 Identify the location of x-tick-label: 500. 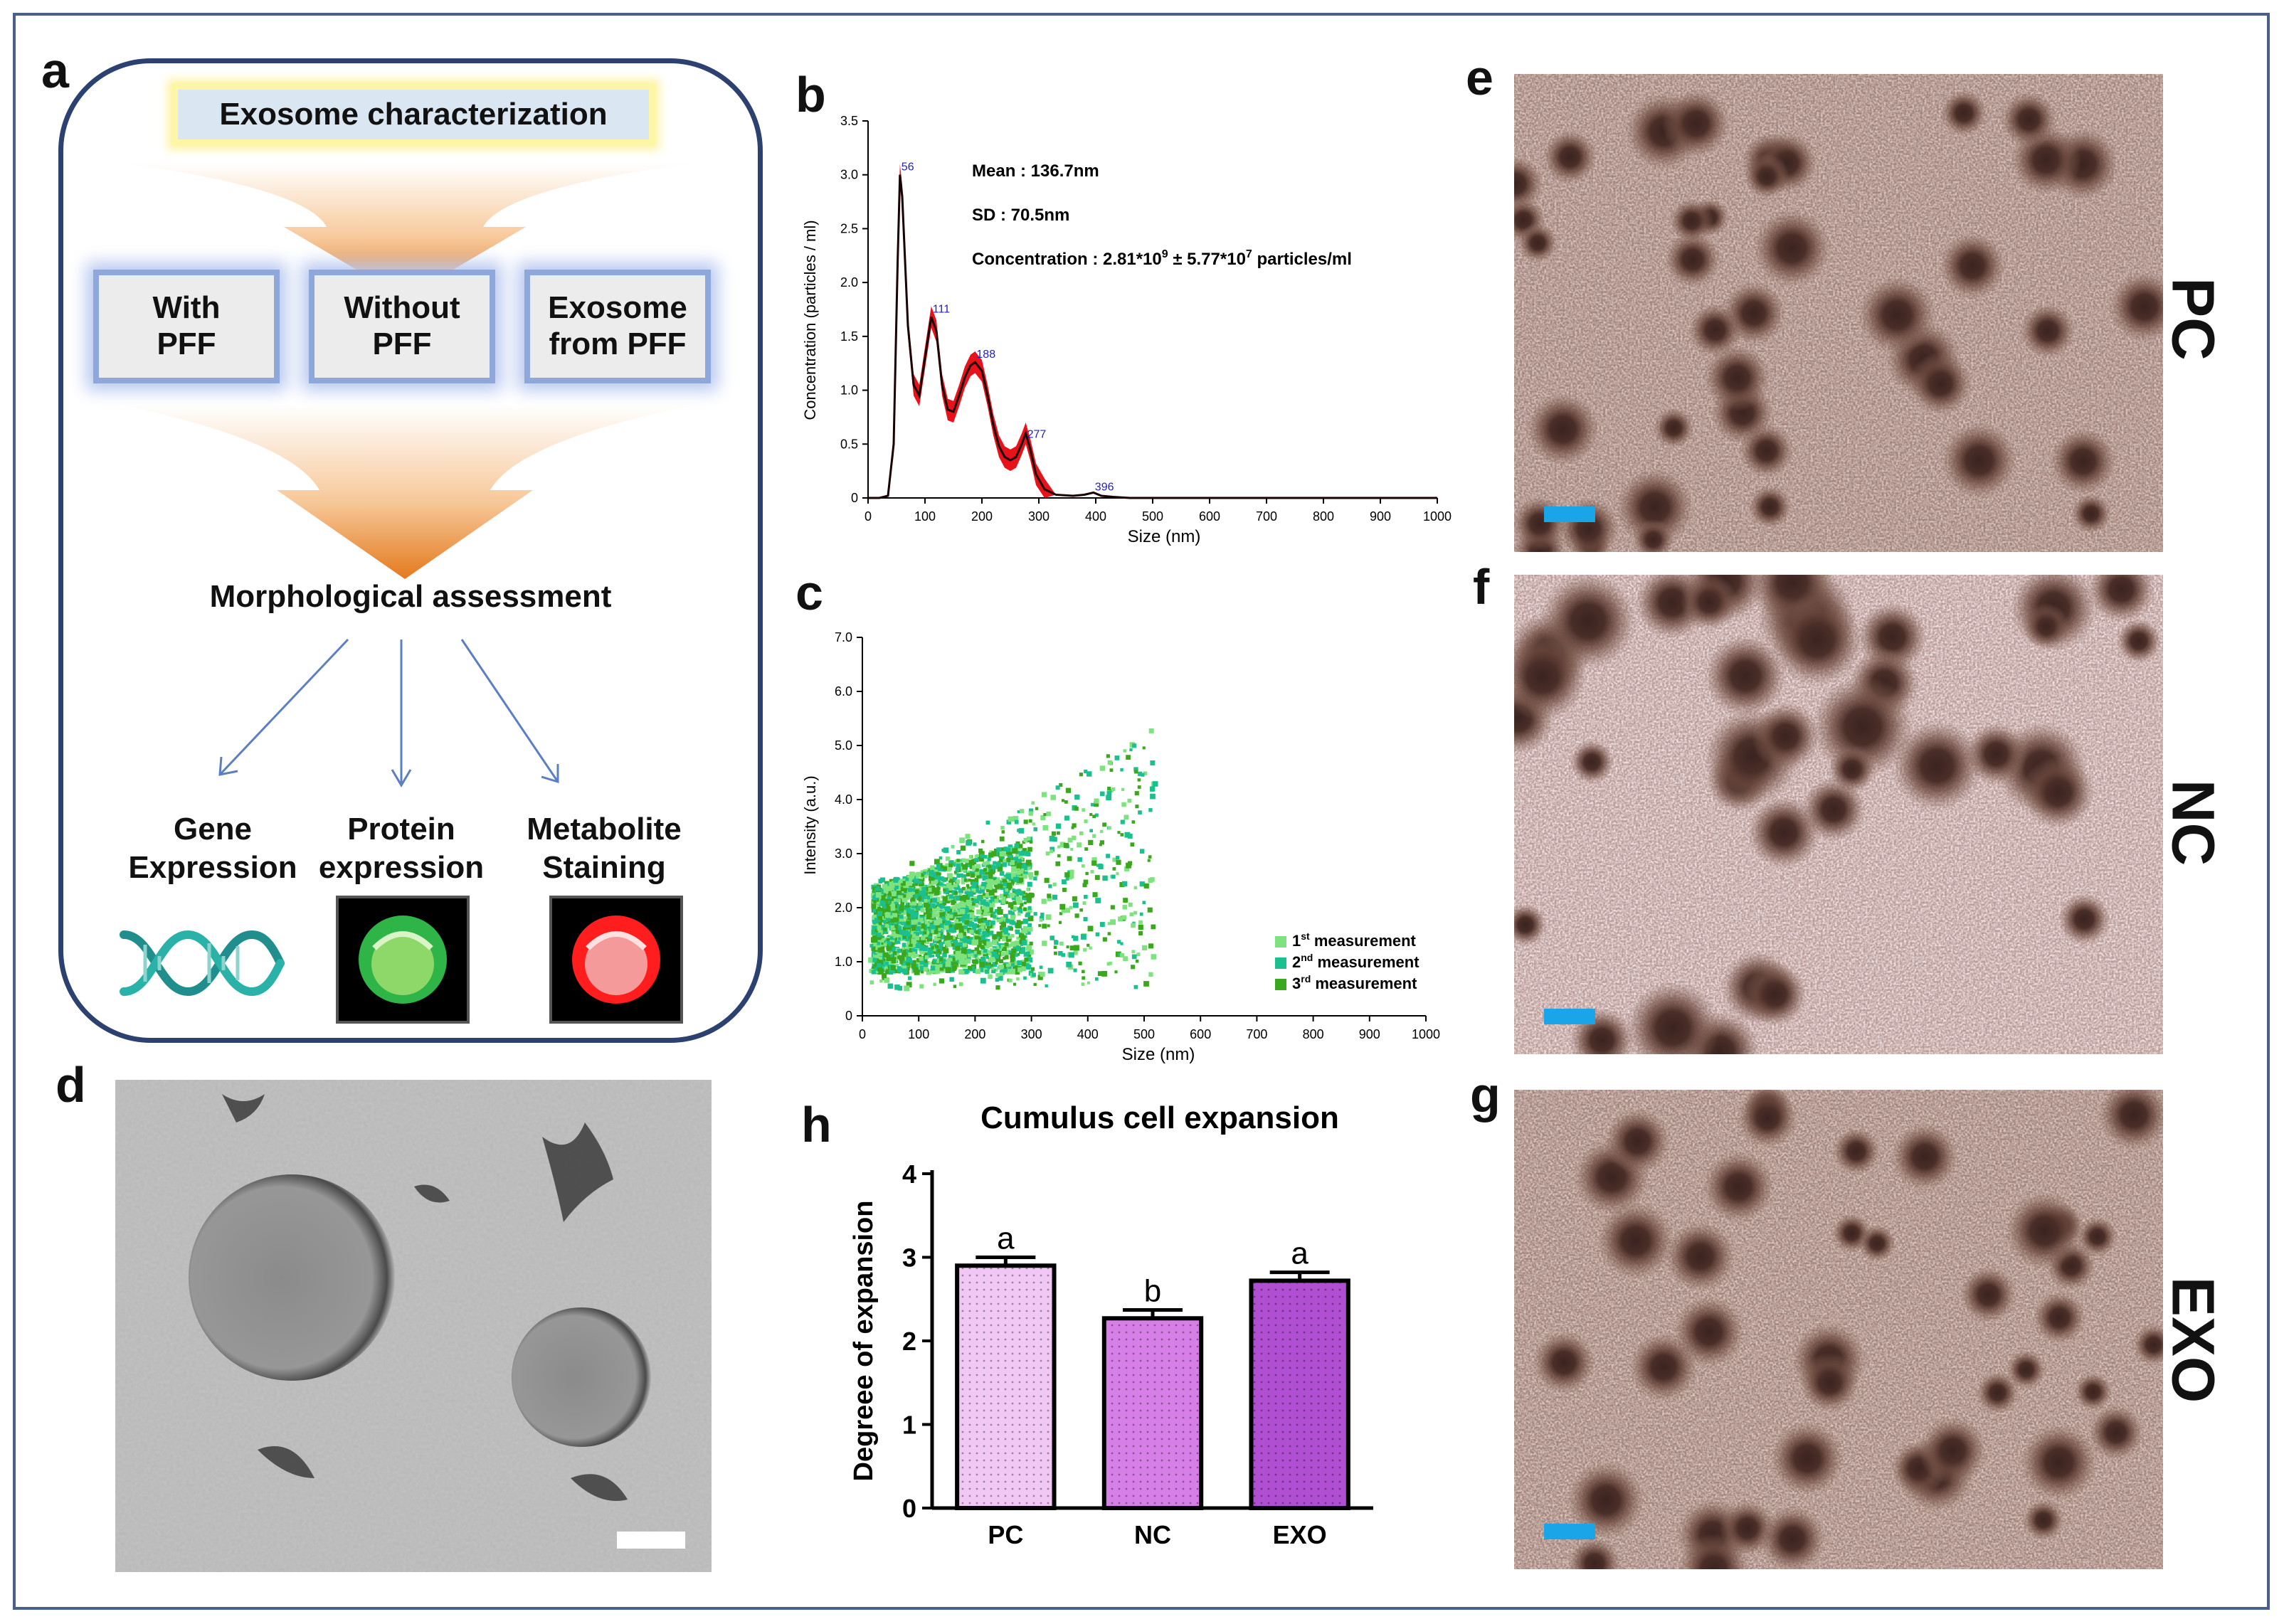
(1152, 516).